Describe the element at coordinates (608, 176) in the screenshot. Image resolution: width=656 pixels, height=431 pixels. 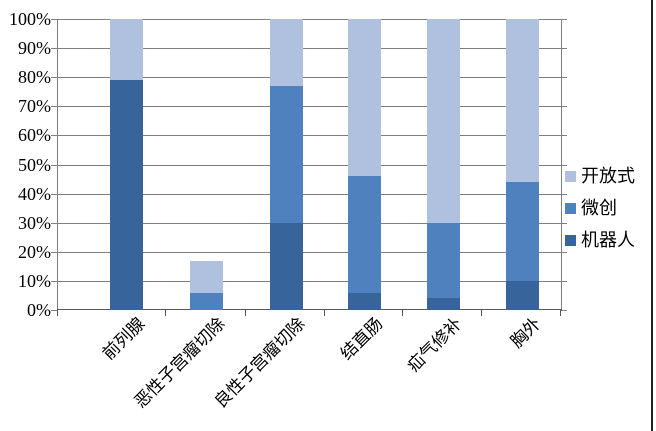
I see `legend-label-open: 开放式` at that location.